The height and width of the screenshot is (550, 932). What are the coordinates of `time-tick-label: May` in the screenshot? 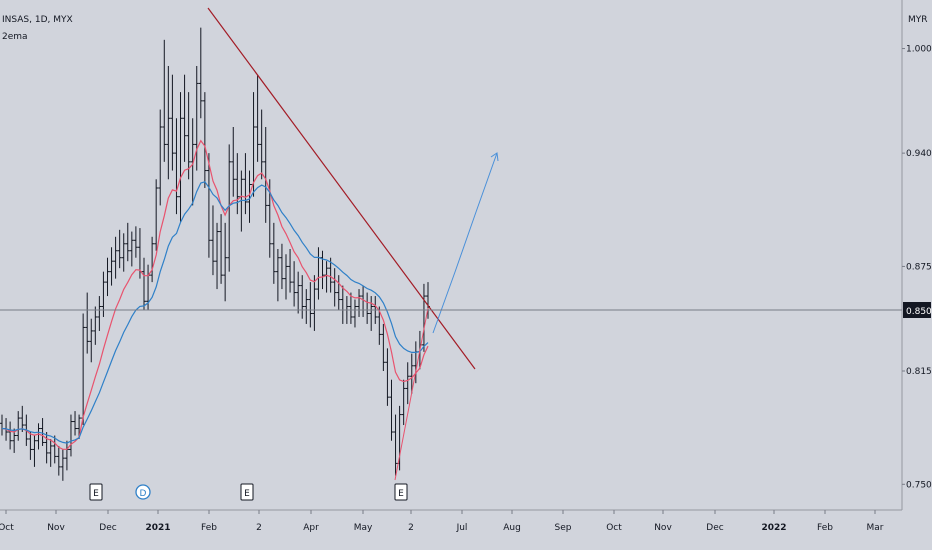 It's located at (363, 528).